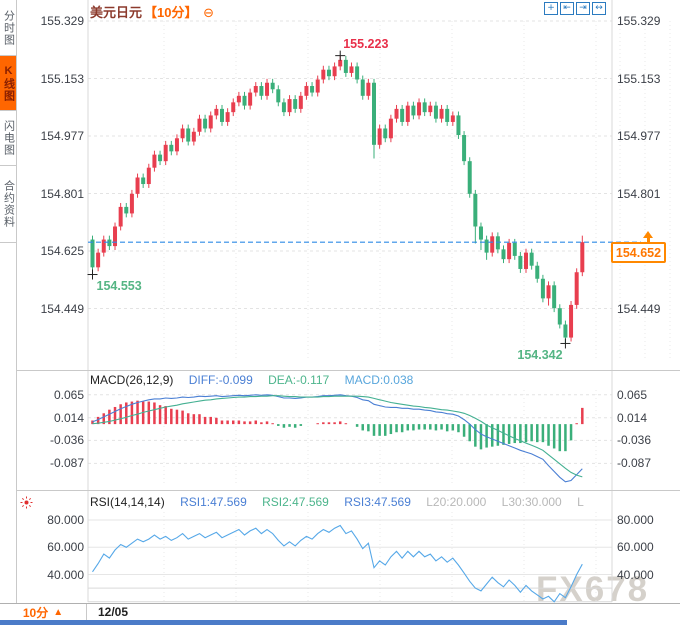 The image size is (680, 625). I want to click on pan-icon: ↔, so click(599, 8).